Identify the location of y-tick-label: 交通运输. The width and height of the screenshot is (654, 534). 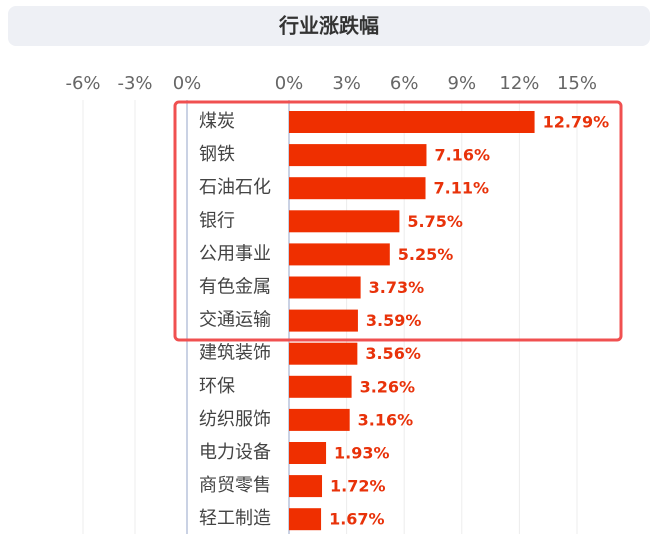
(235, 320).